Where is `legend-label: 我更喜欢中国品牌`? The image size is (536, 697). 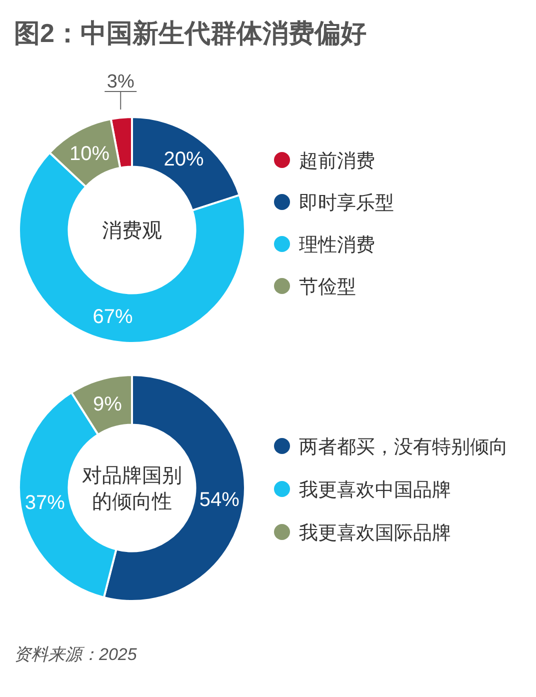
legend-label: 我更喜欢中国品牌 is located at coordinates (375, 490).